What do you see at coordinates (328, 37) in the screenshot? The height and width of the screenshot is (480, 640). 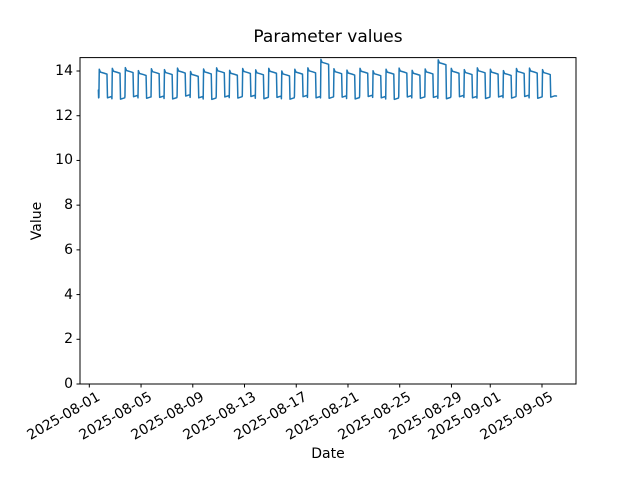 I see `chart-title: Parameter values` at bounding box center [328, 37].